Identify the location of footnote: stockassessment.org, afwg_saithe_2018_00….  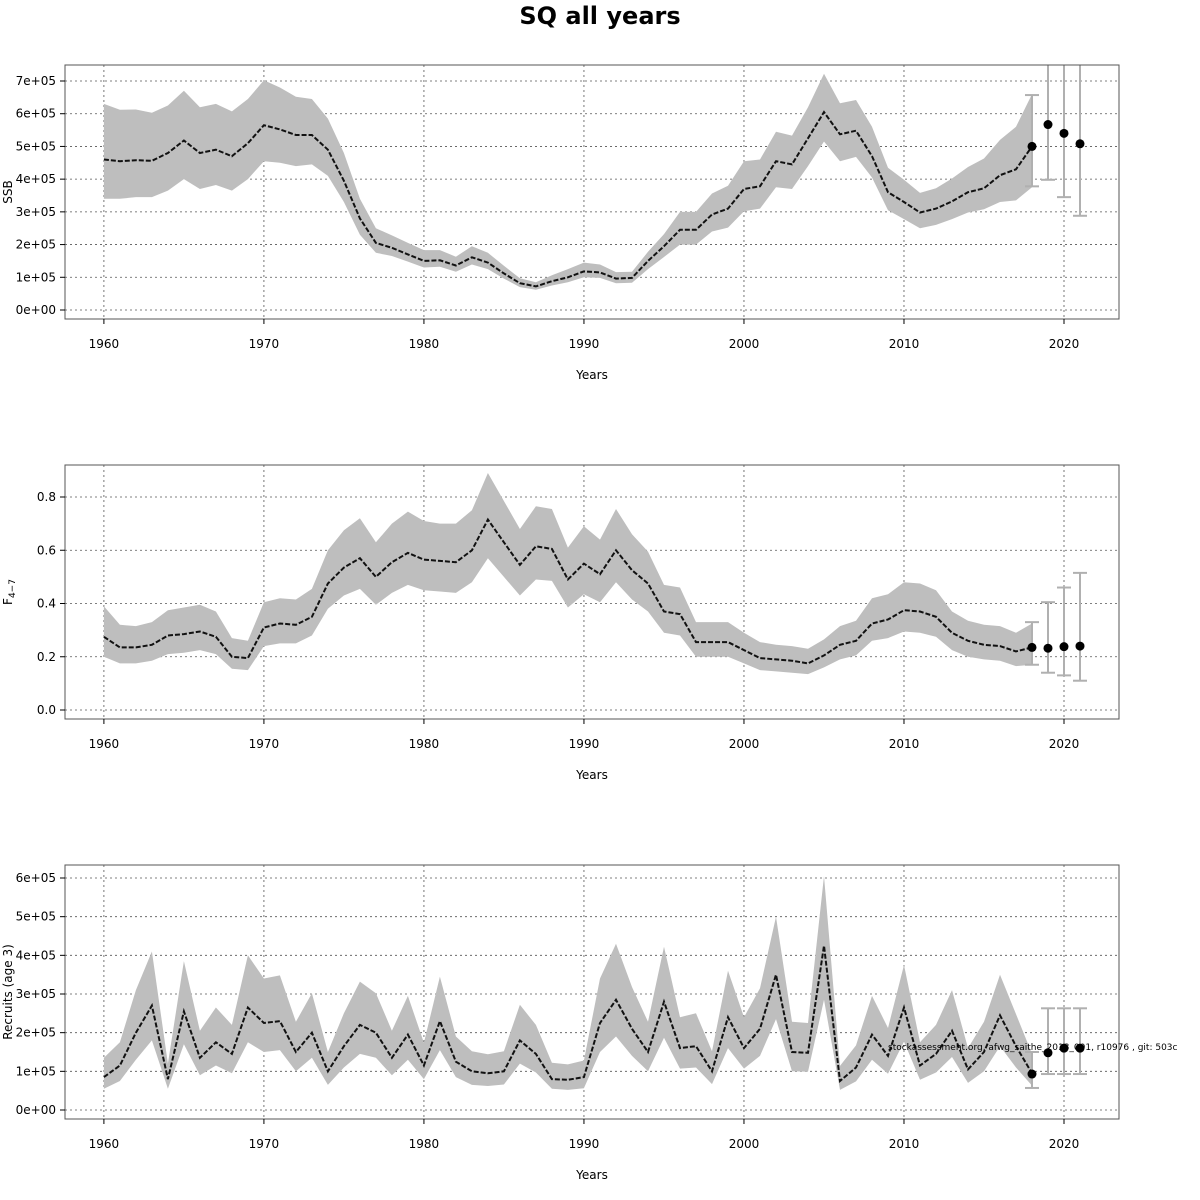
(1033, 1048).